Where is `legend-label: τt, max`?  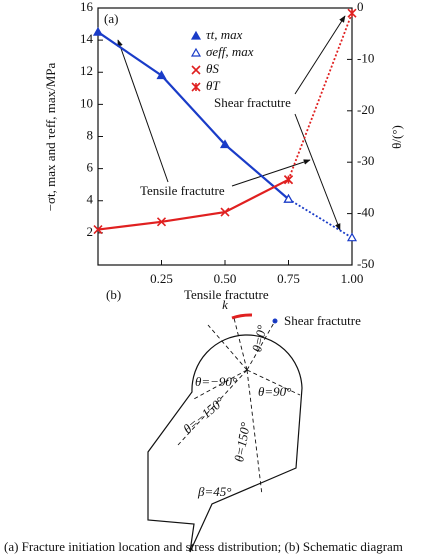
legend-label: τt, max is located at coordinates (224, 34).